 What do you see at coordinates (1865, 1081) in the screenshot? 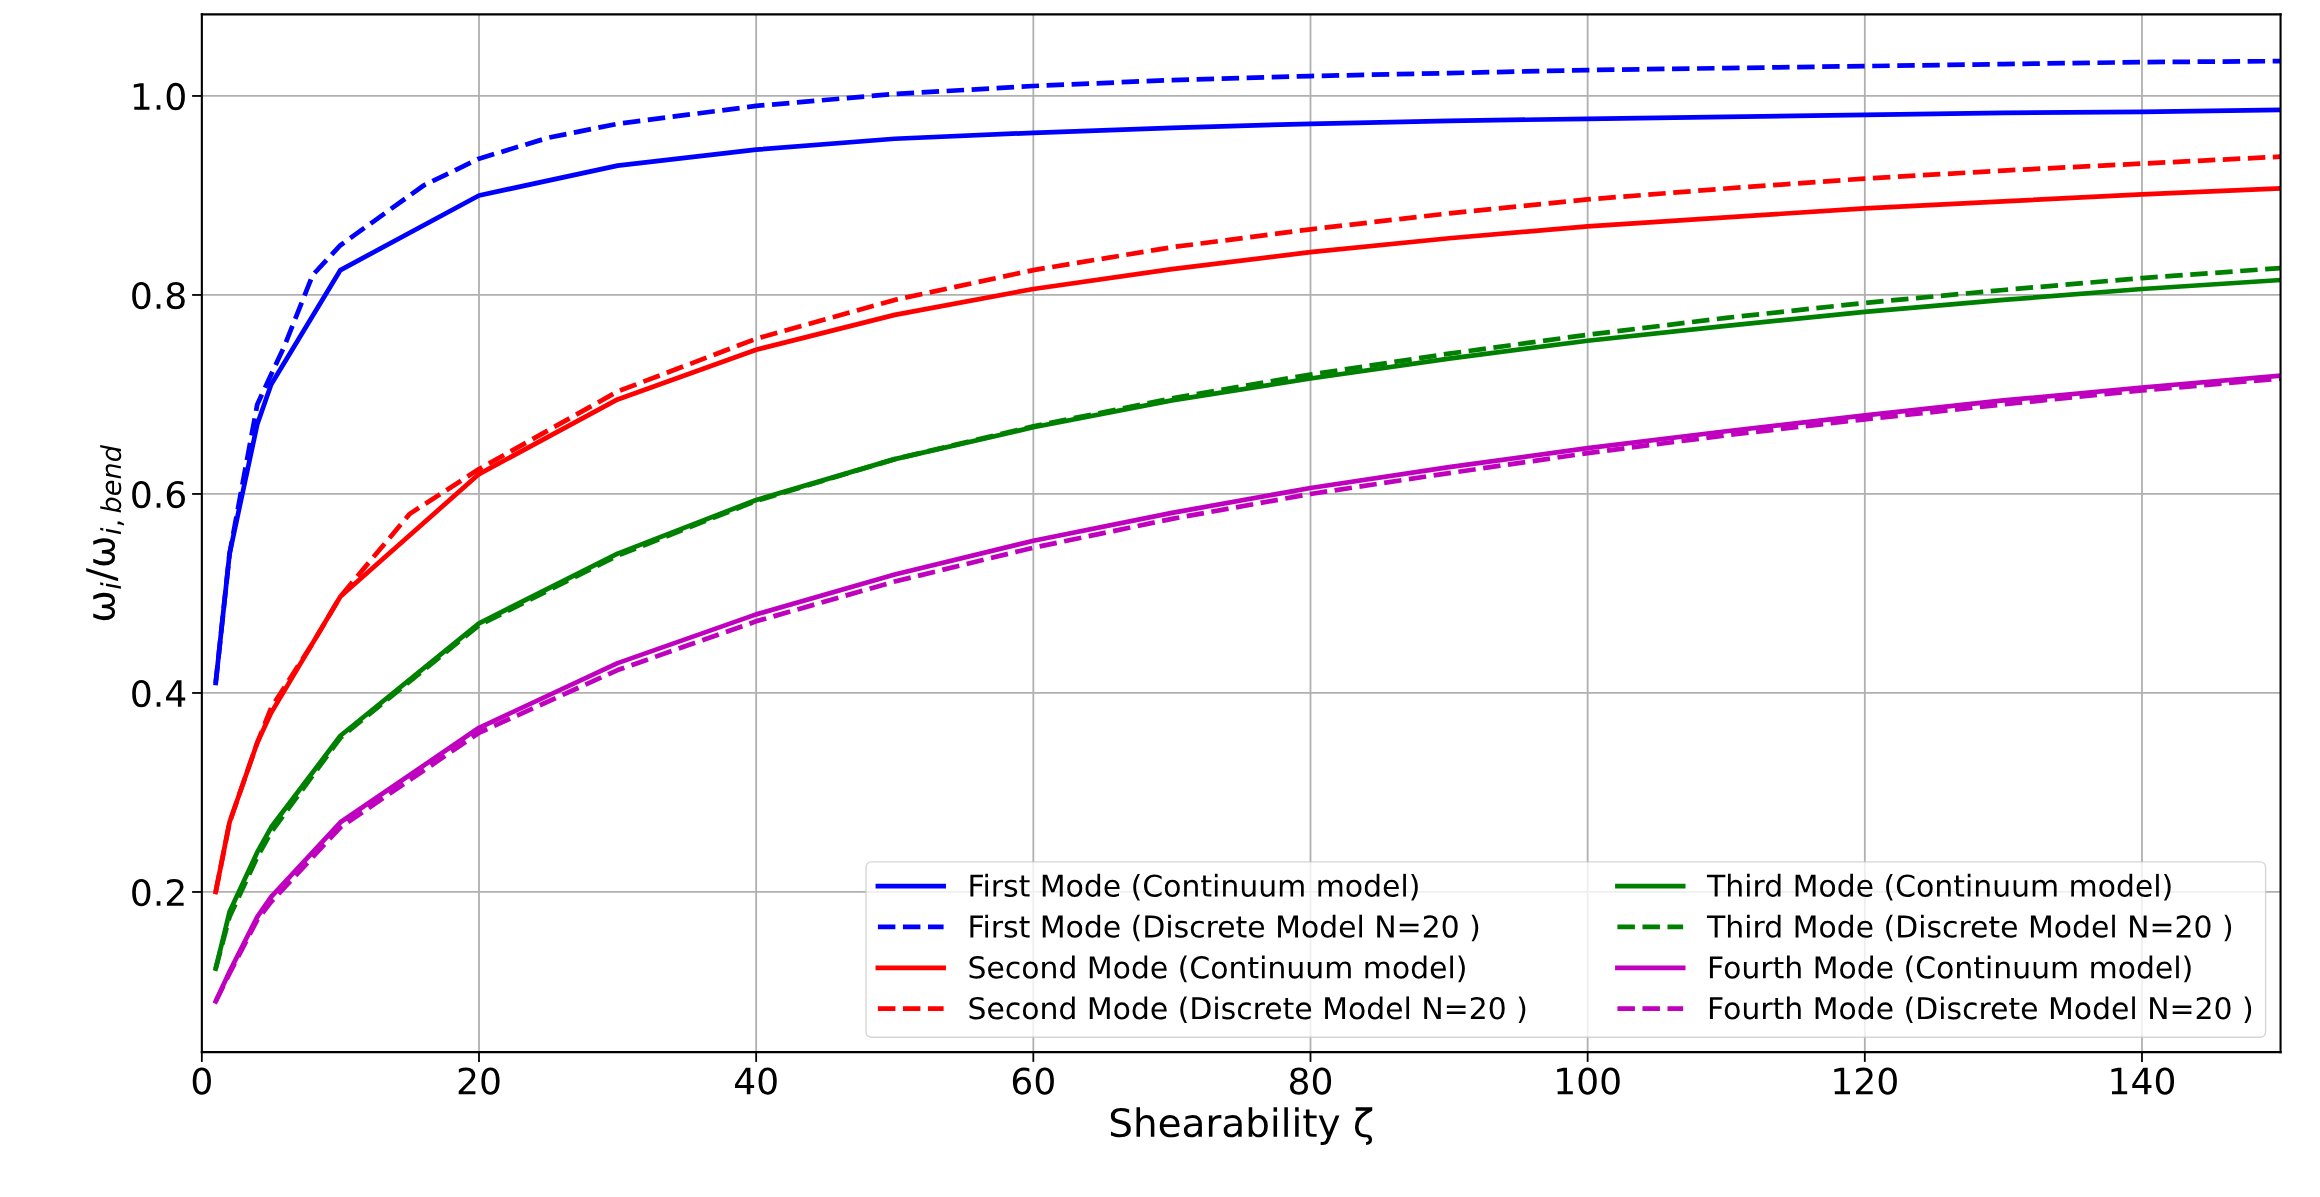
I see `x-tick-label: 120` at bounding box center [1865, 1081].